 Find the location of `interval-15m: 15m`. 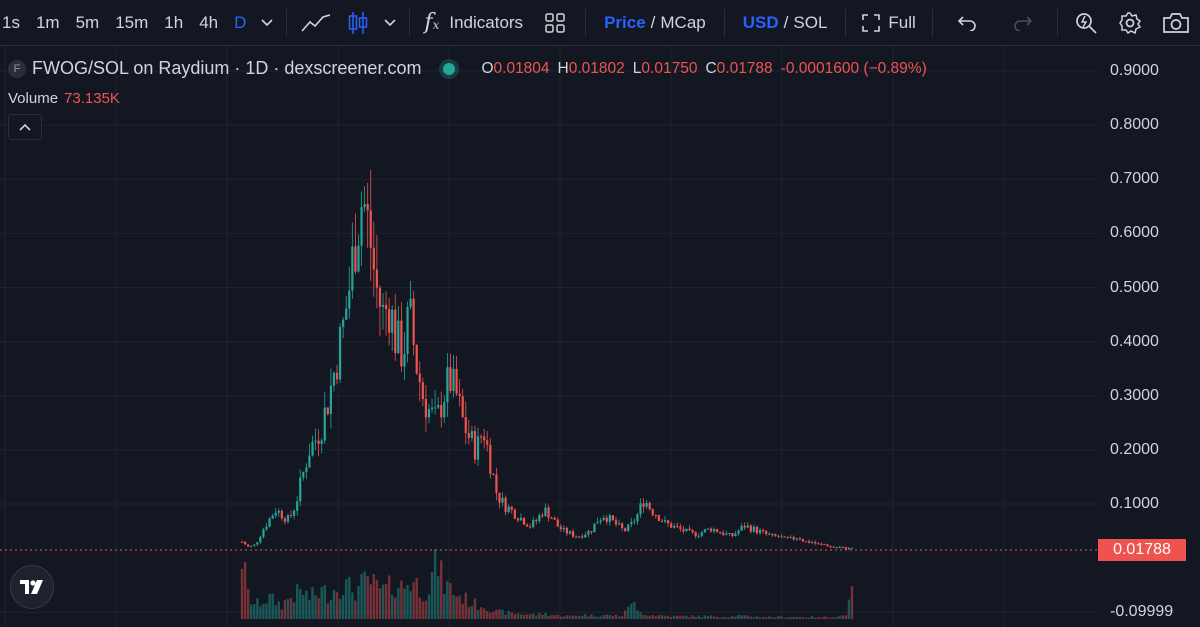

interval-15m: 15m is located at coordinates (132, 22).